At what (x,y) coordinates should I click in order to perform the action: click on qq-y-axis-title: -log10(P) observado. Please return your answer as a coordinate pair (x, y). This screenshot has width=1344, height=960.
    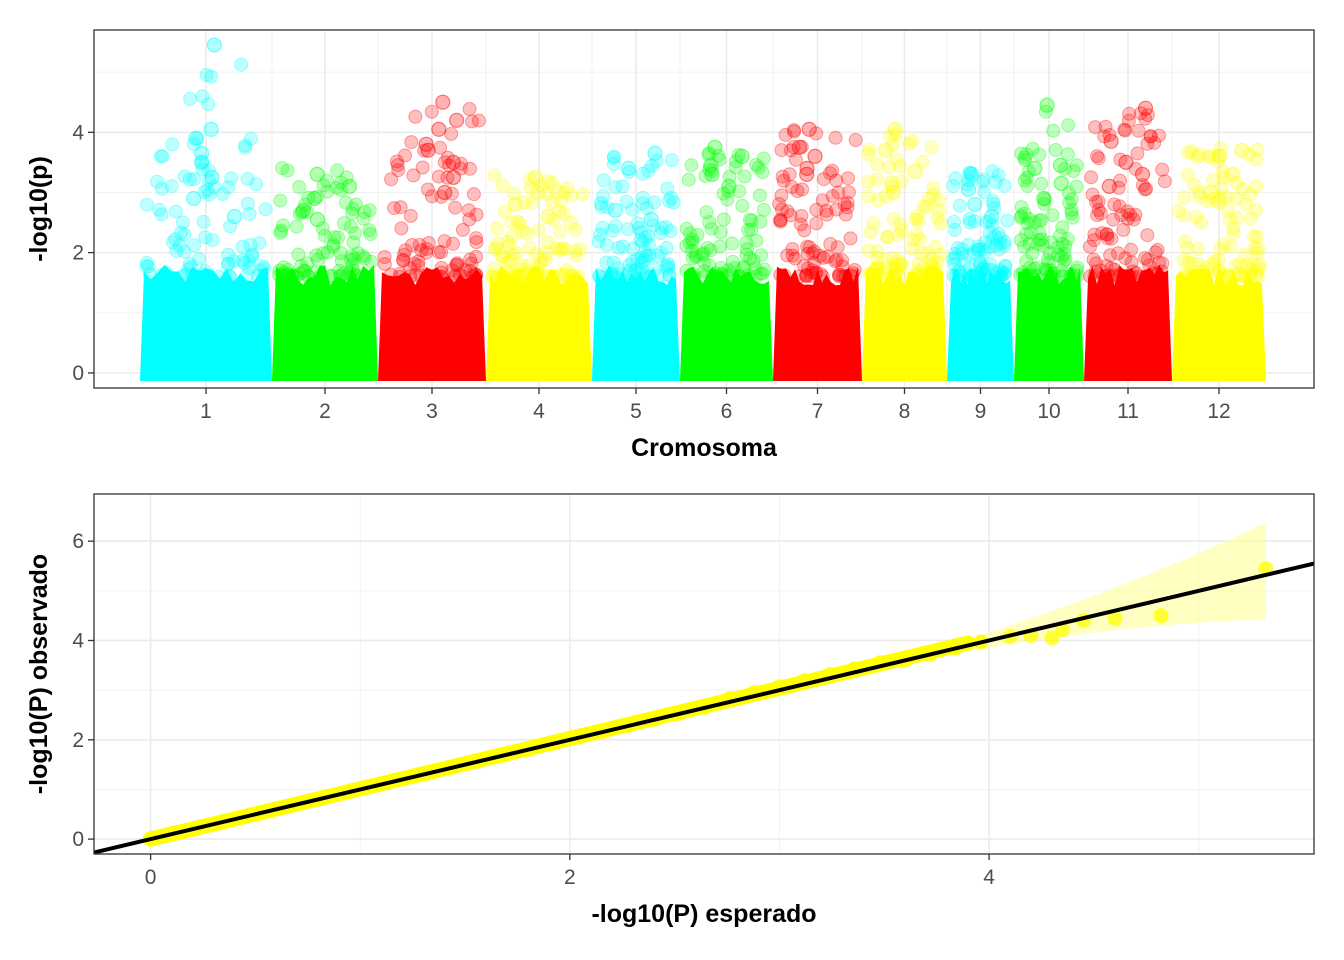
    Looking at the image, I should click on (39, 674).